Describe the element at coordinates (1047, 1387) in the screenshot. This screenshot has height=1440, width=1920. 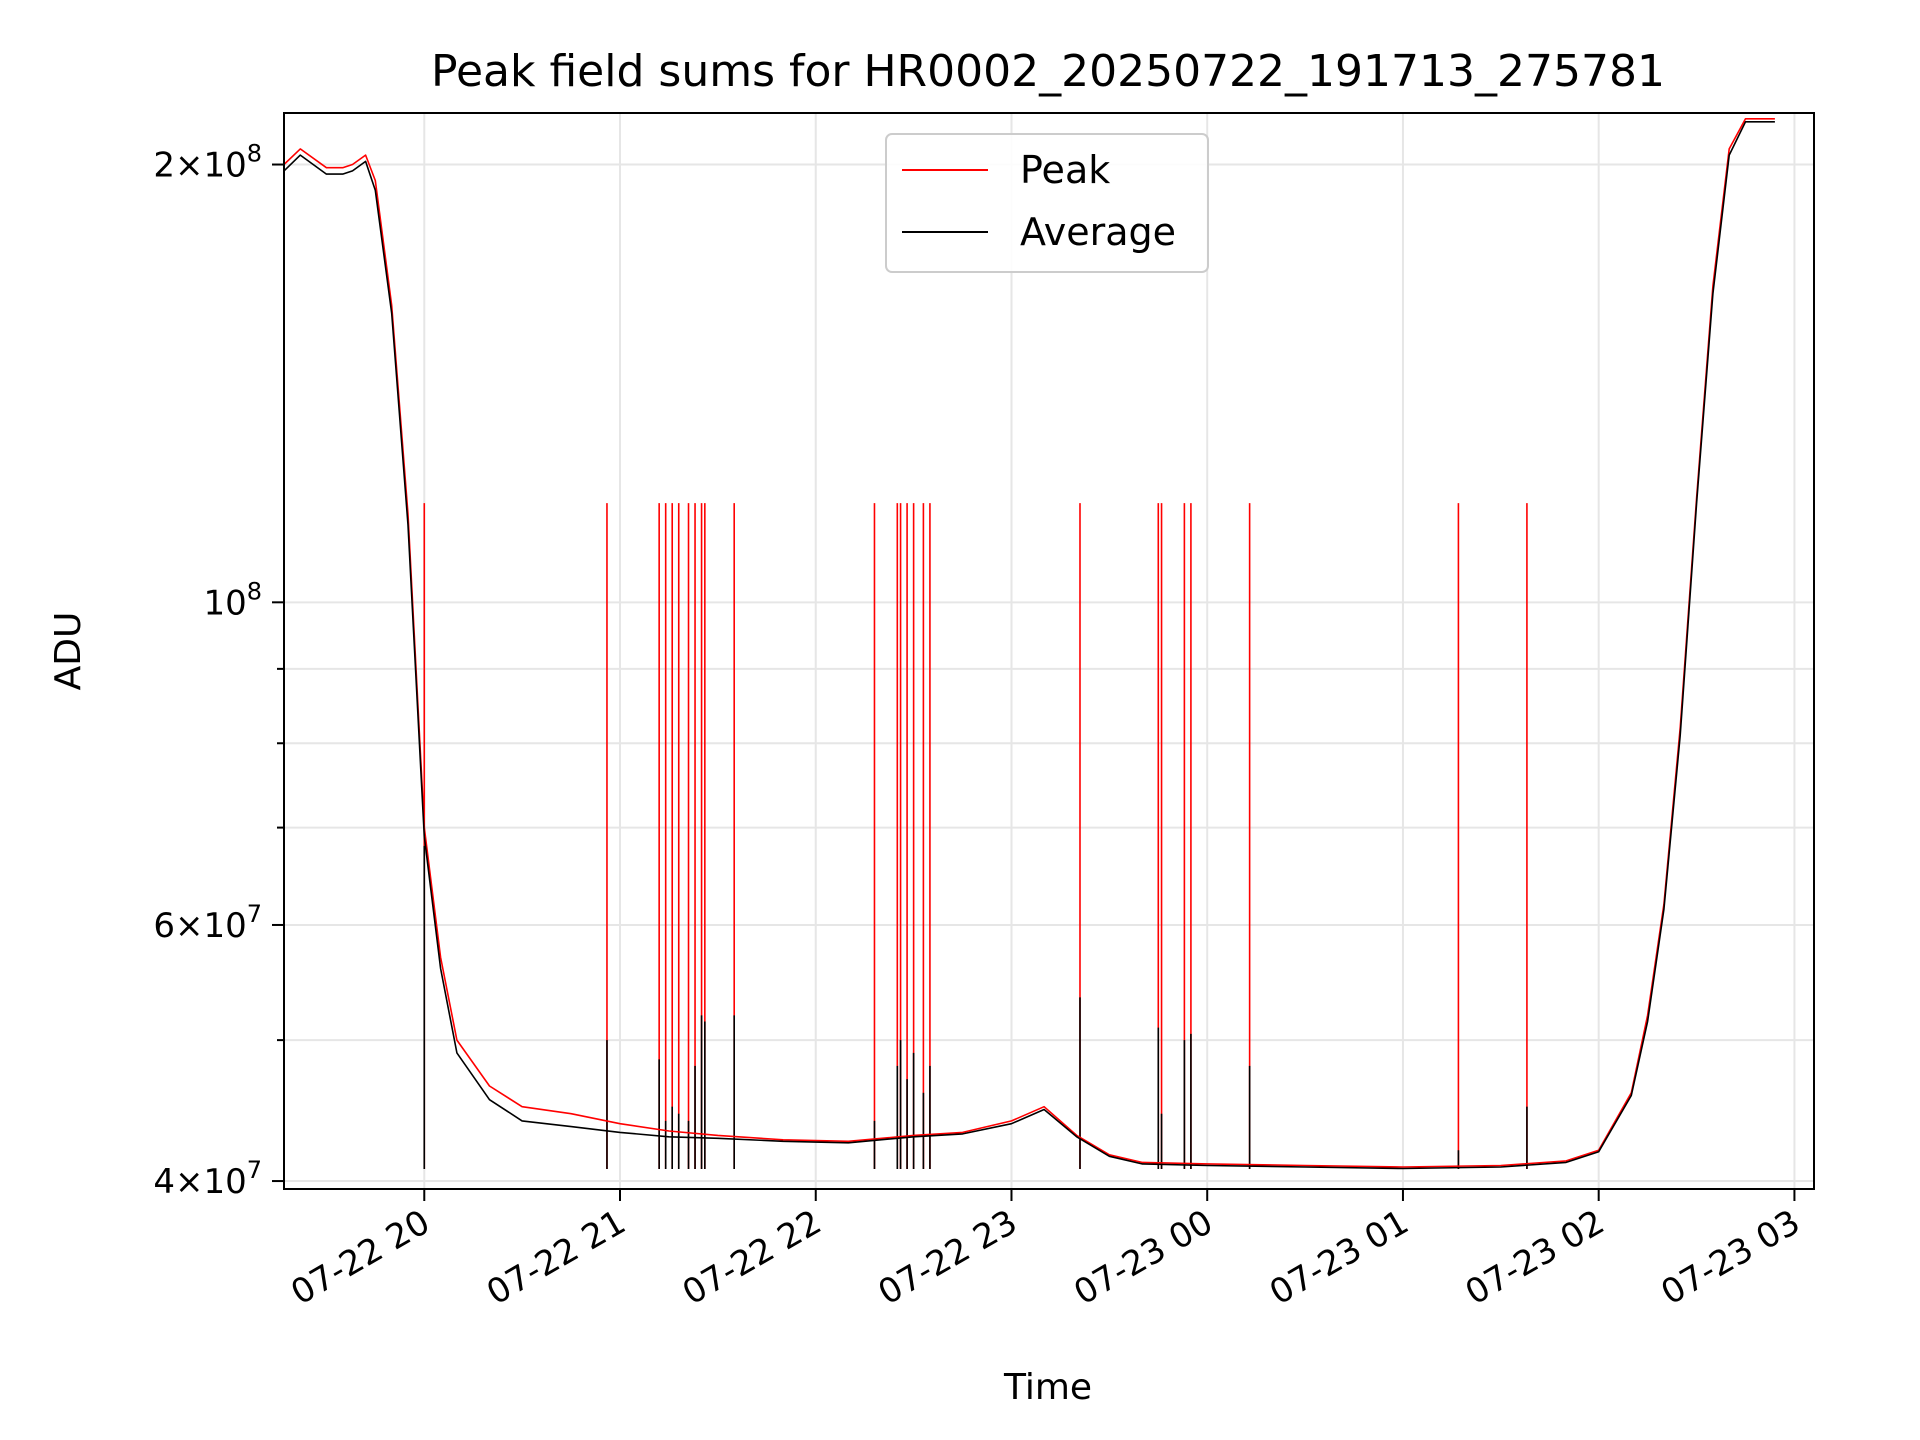
I see `x-axis-label: Time` at that location.